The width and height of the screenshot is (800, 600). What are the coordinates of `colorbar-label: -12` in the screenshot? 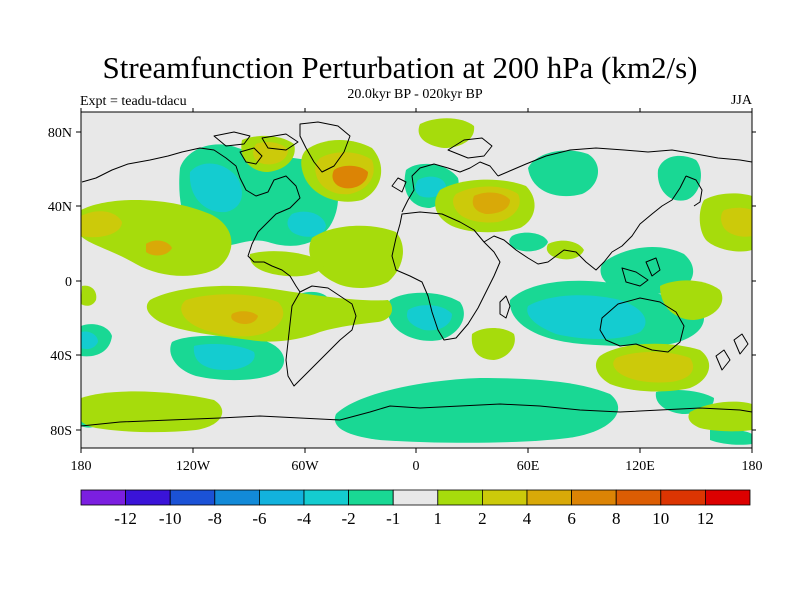 It's located at (125, 518).